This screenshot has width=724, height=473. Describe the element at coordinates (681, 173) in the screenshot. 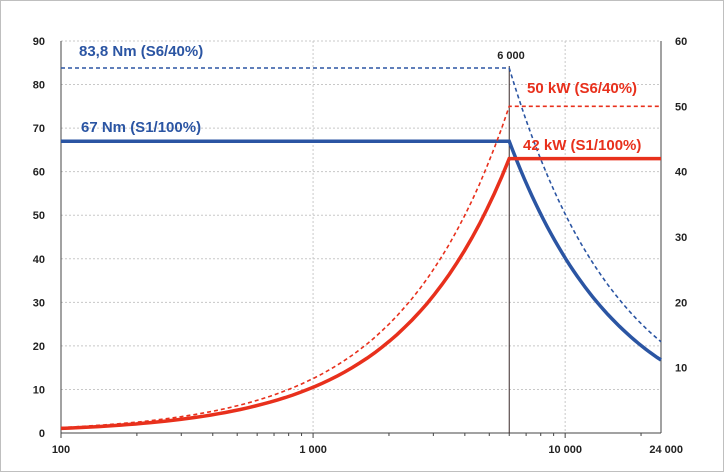

I see `y2-tick-label: 40` at that location.